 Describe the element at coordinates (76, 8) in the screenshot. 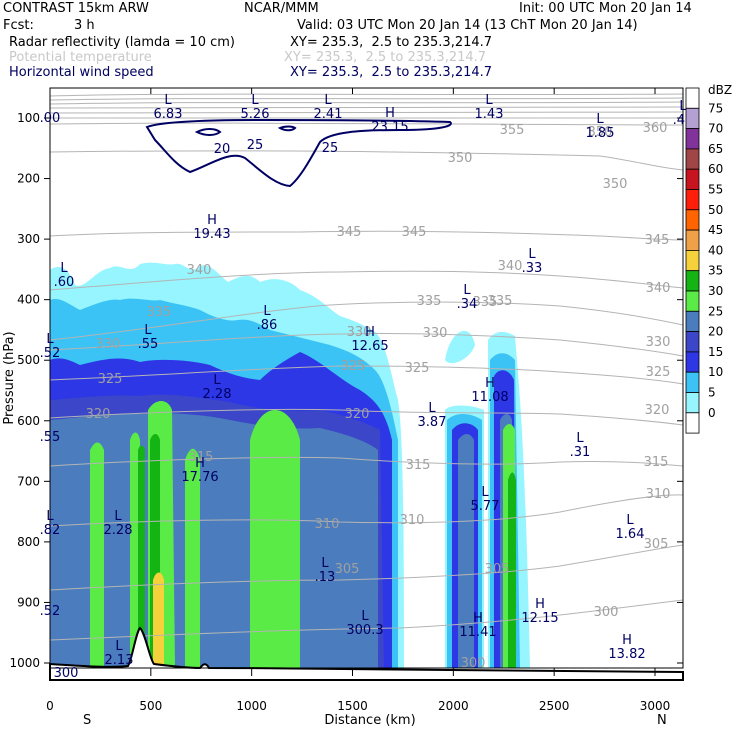

I see `model-name: CONTRAST 15km ARW` at that location.